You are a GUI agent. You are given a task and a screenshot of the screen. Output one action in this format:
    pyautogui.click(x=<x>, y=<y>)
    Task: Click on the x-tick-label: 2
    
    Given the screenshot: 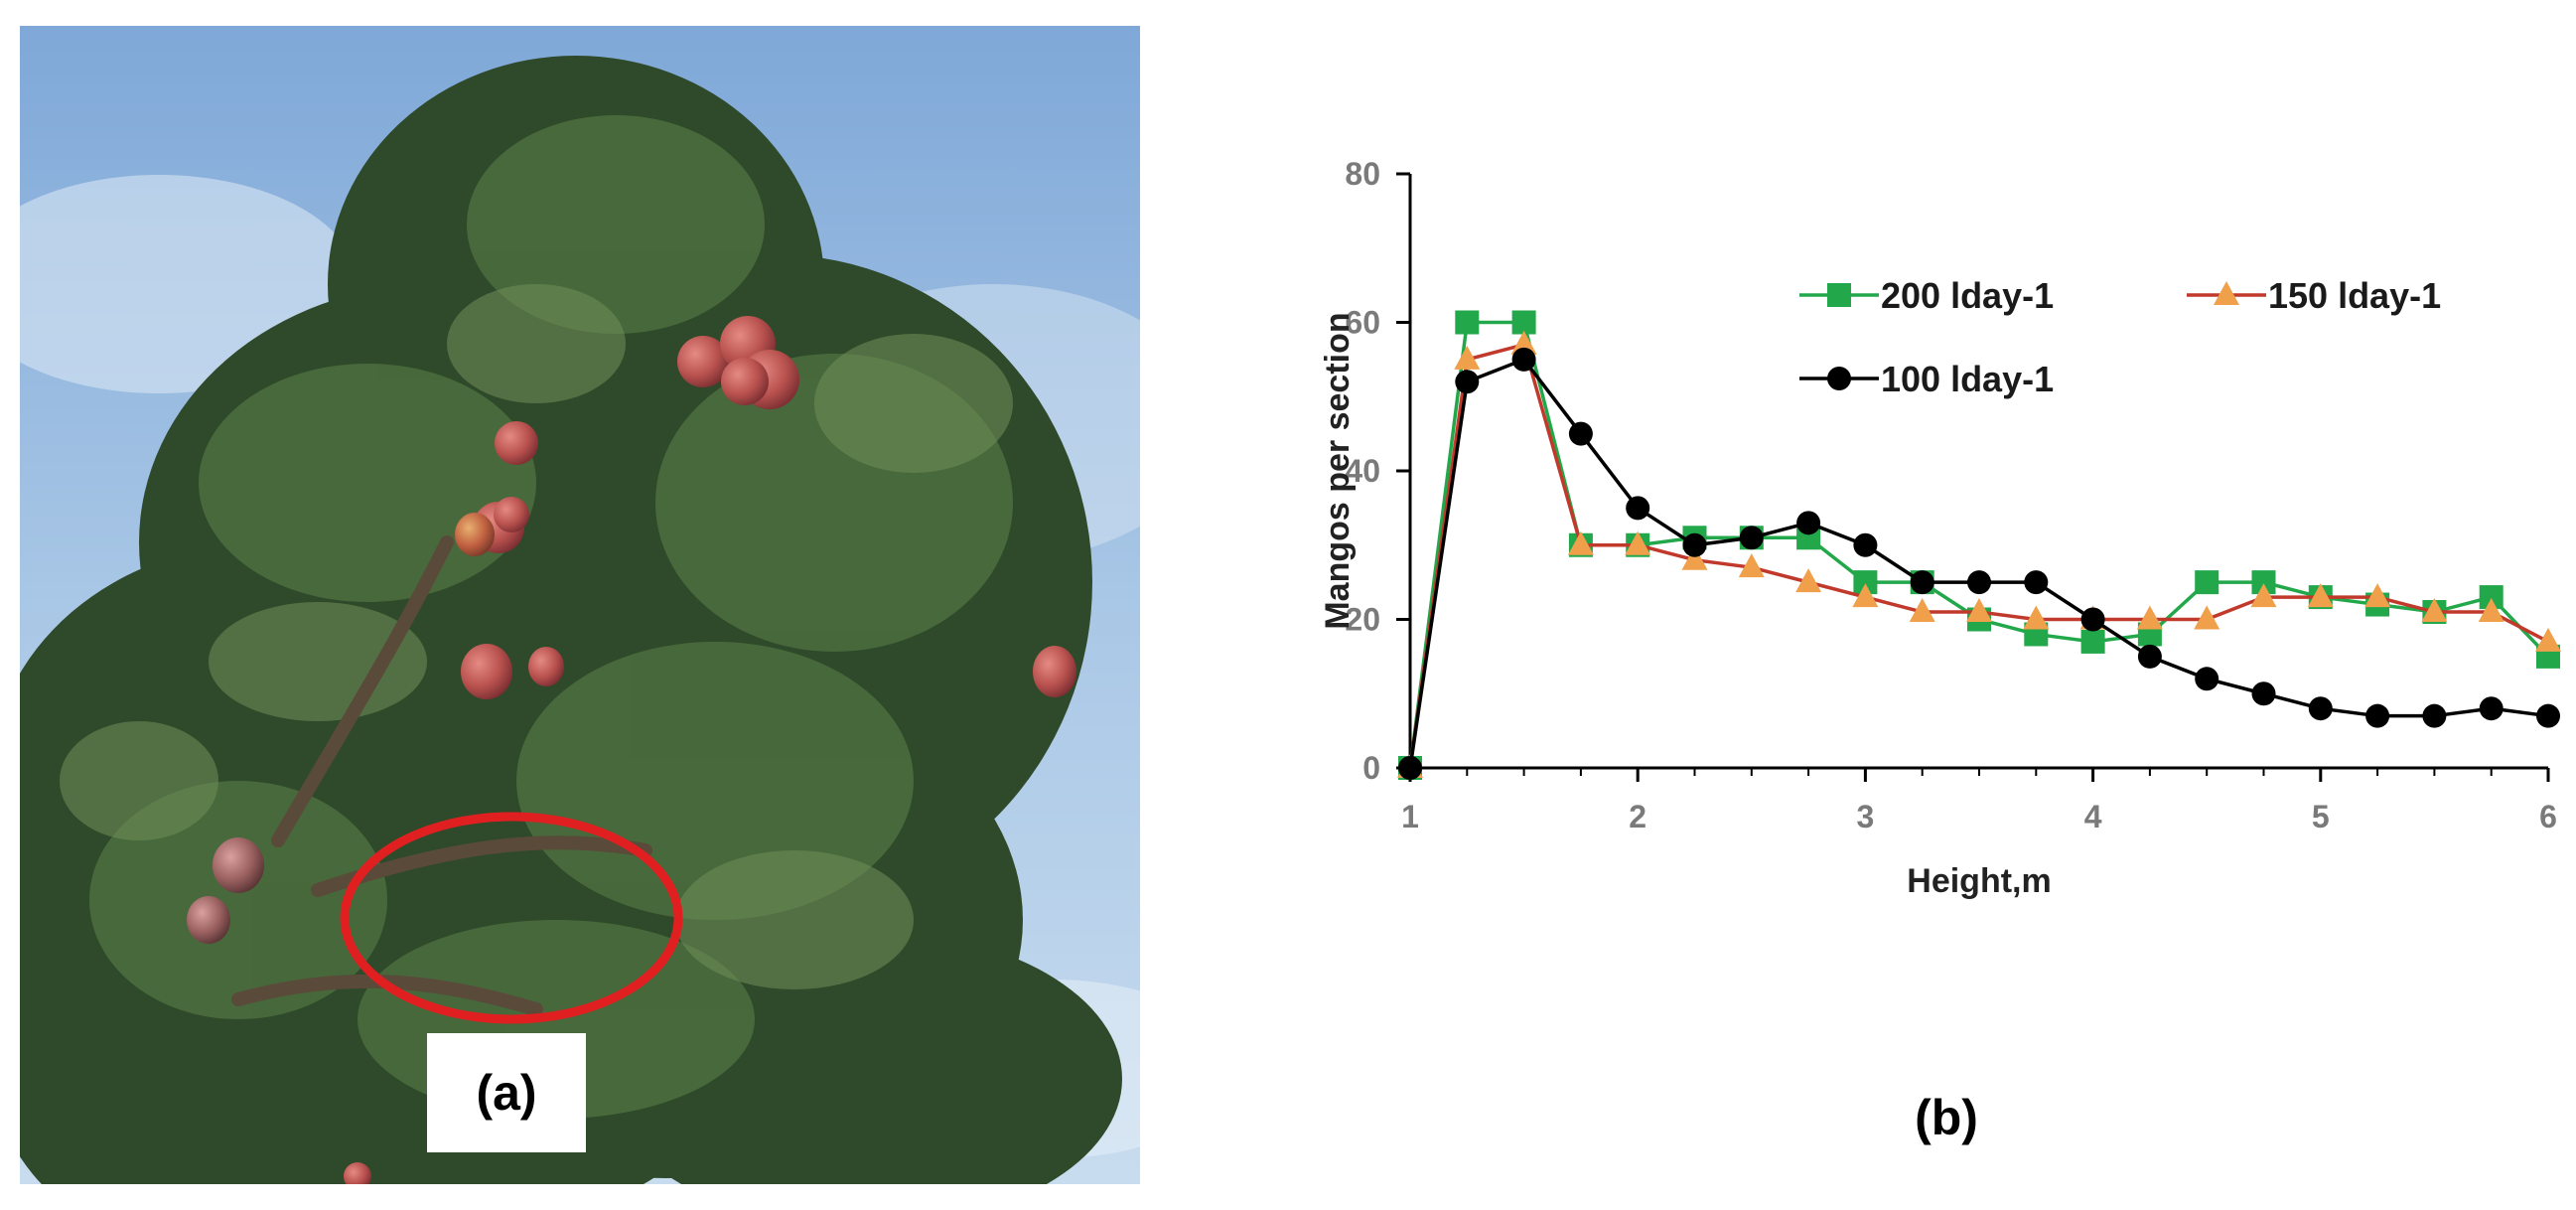 What is the action you would take?
    pyautogui.click(x=1637, y=816)
    